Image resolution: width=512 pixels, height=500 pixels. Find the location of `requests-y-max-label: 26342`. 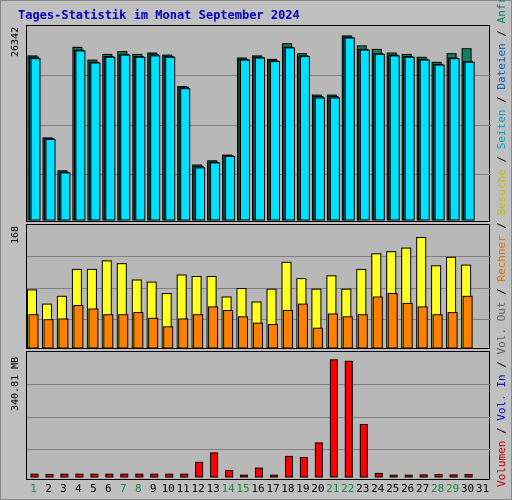

requests-y-max-label: 26342 is located at coordinates (15, 41).